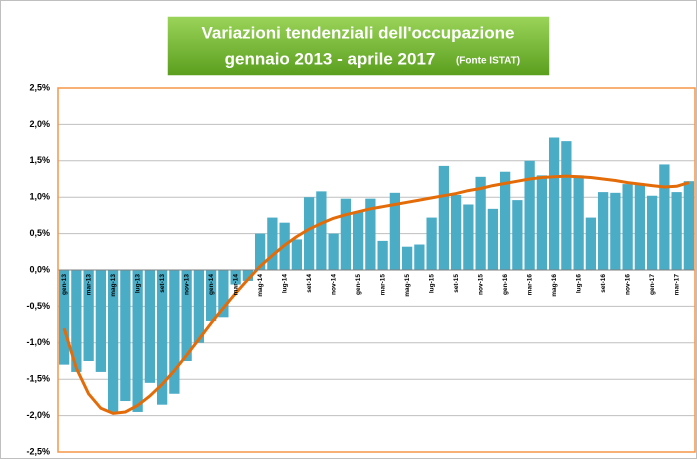  I want to click on x-tick-label: mag-16, so click(554, 285).